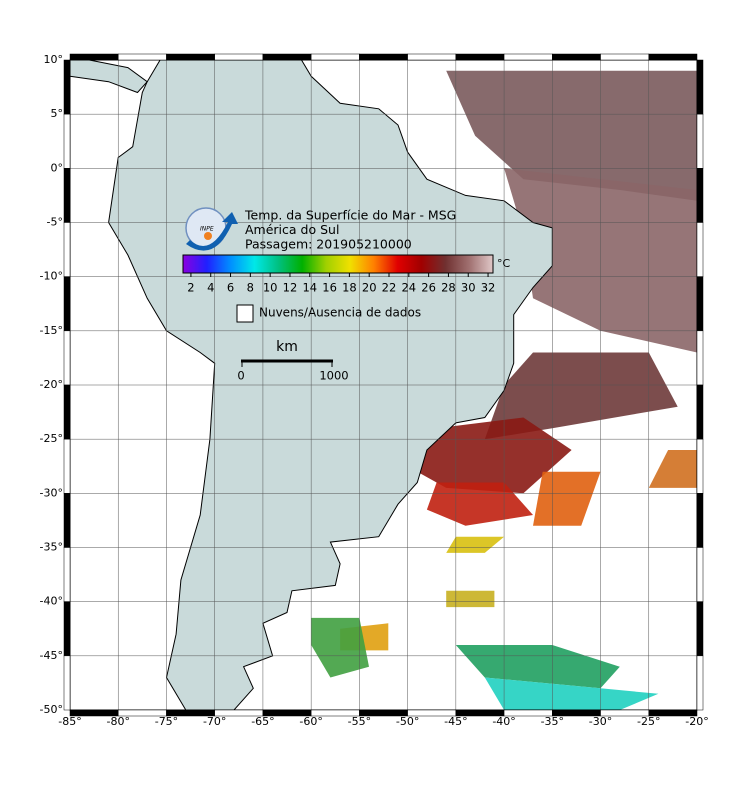 The width and height of the screenshot is (741, 785). I want to click on y-tick-label: 5°, so click(57, 113).